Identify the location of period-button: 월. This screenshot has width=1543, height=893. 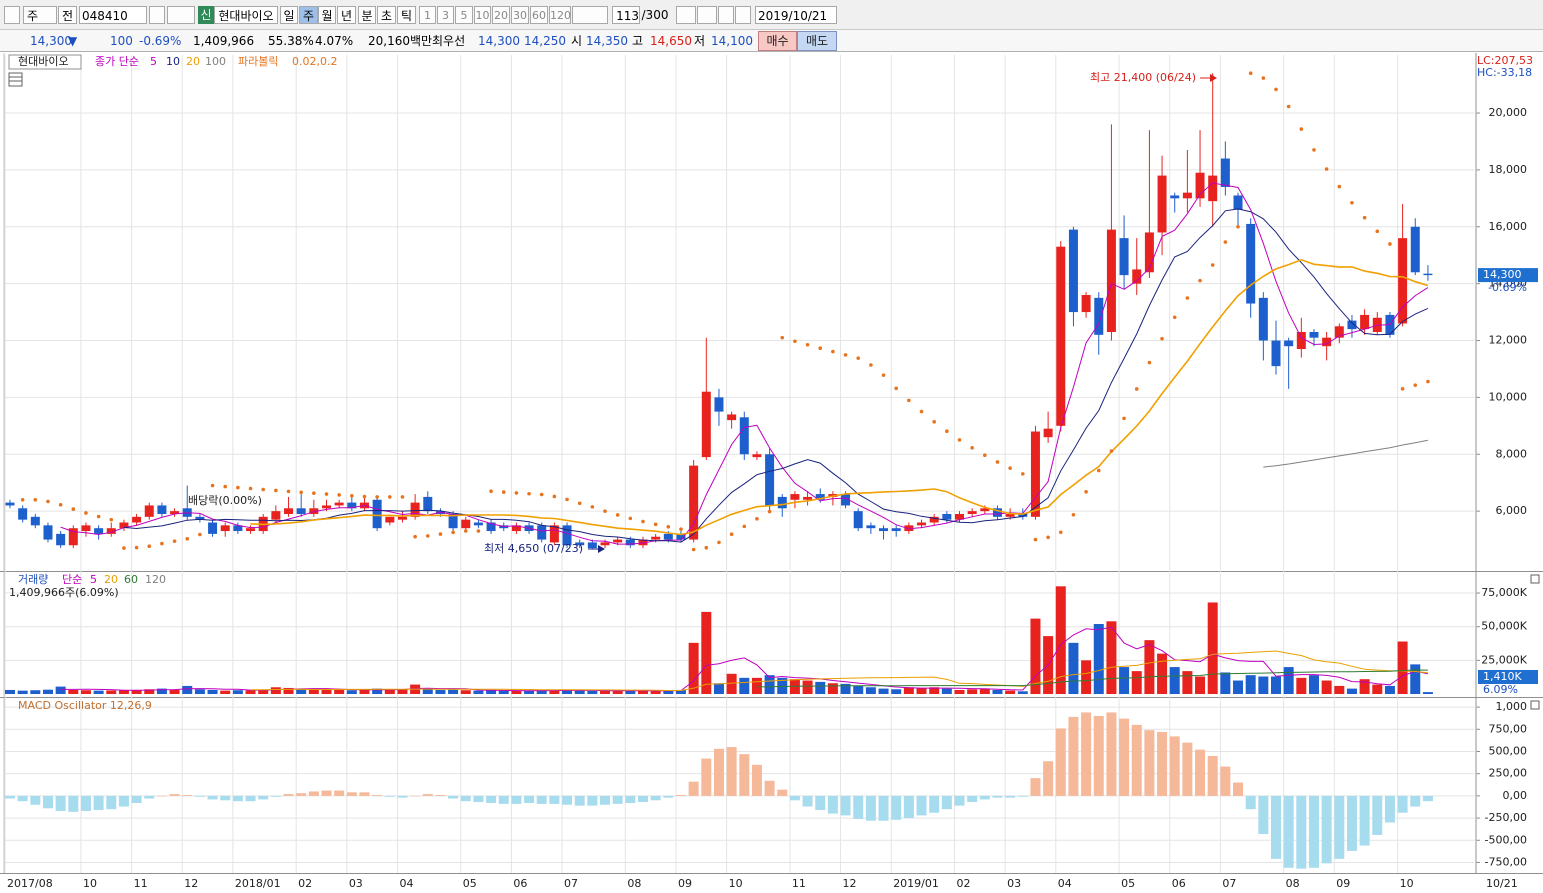
(327, 15).